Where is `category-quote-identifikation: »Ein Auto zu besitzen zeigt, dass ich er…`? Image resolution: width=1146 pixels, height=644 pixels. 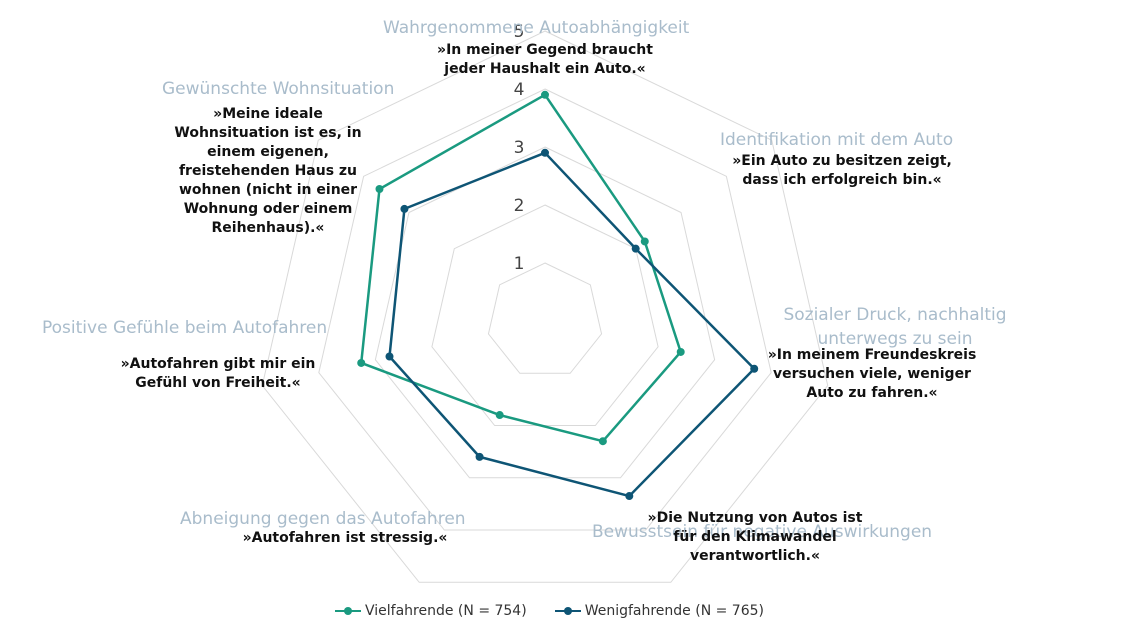 category-quote-identifikation: »Ein Auto zu besitzen zeigt, dass ich er… is located at coordinates (842, 170).